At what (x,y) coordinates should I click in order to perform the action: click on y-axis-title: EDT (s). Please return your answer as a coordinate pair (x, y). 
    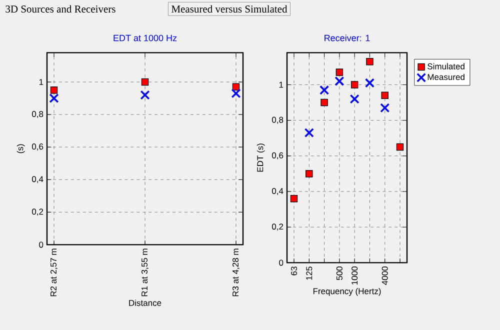
    Looking at the image, I should click on (260, 158).